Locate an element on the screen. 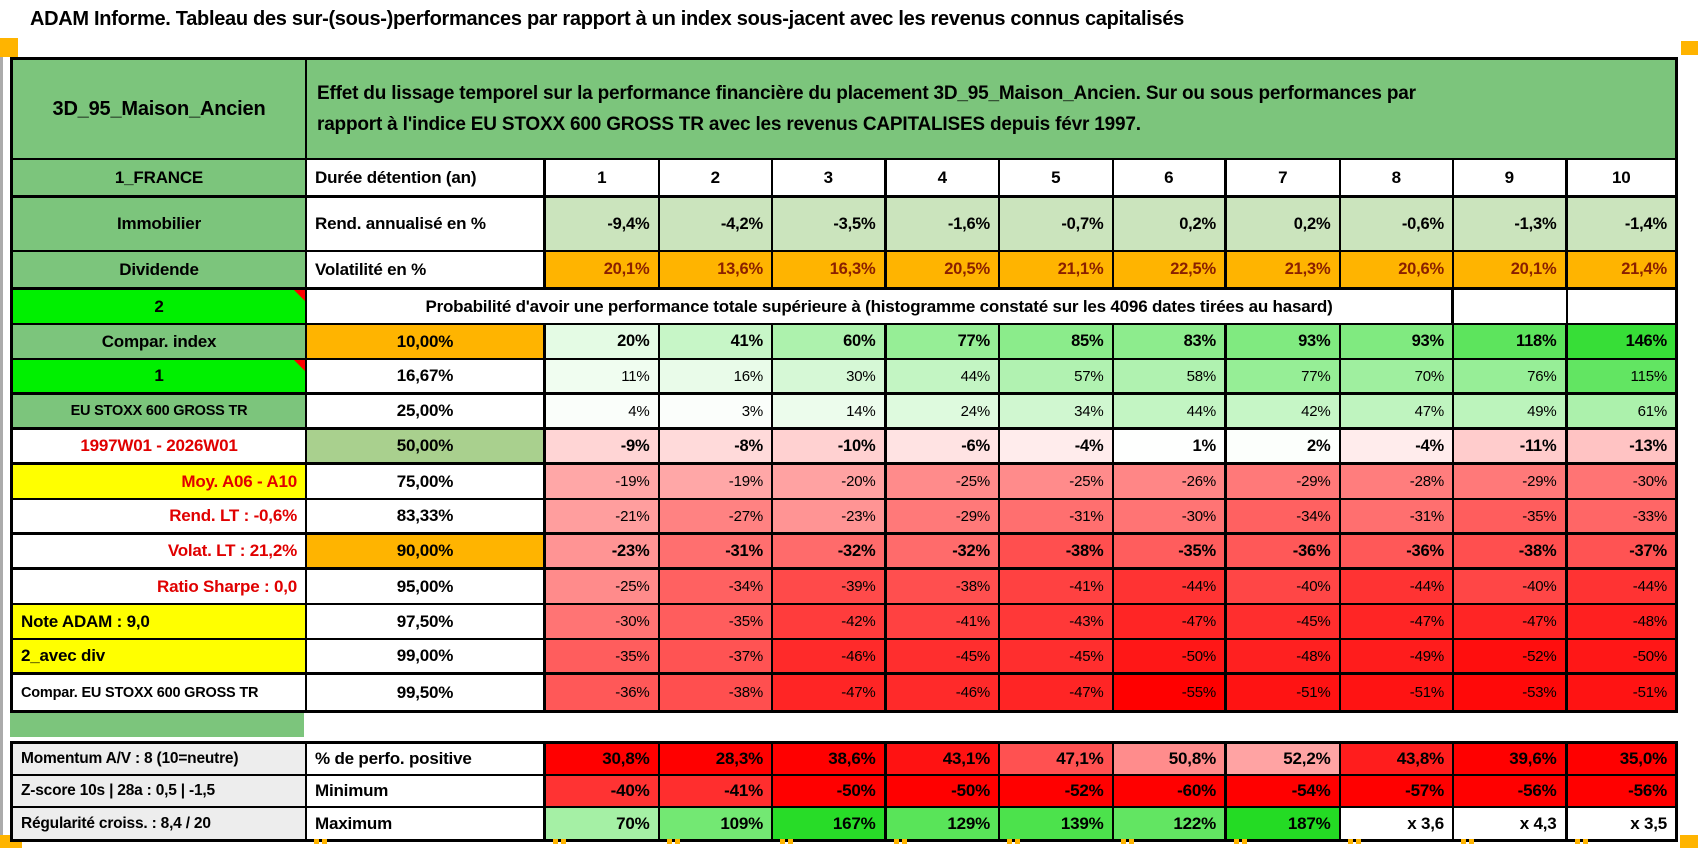  value-cell: -42% is located at coordinates (830, 621).